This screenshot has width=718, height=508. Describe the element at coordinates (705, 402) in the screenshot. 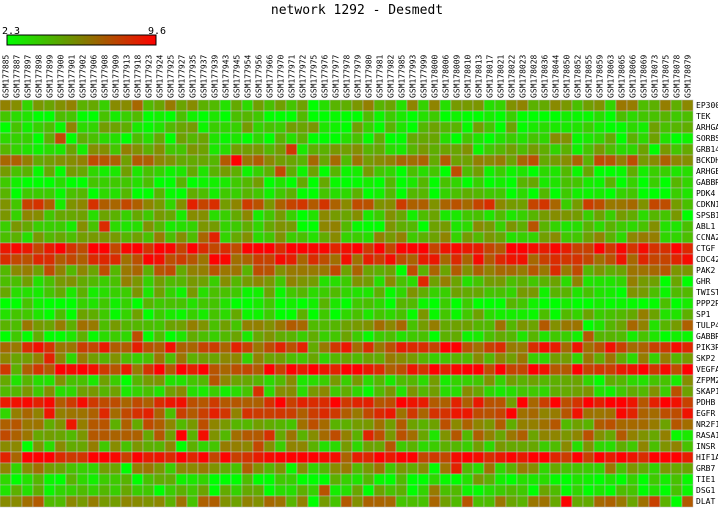

I see `row-label: PDHB` at that location.